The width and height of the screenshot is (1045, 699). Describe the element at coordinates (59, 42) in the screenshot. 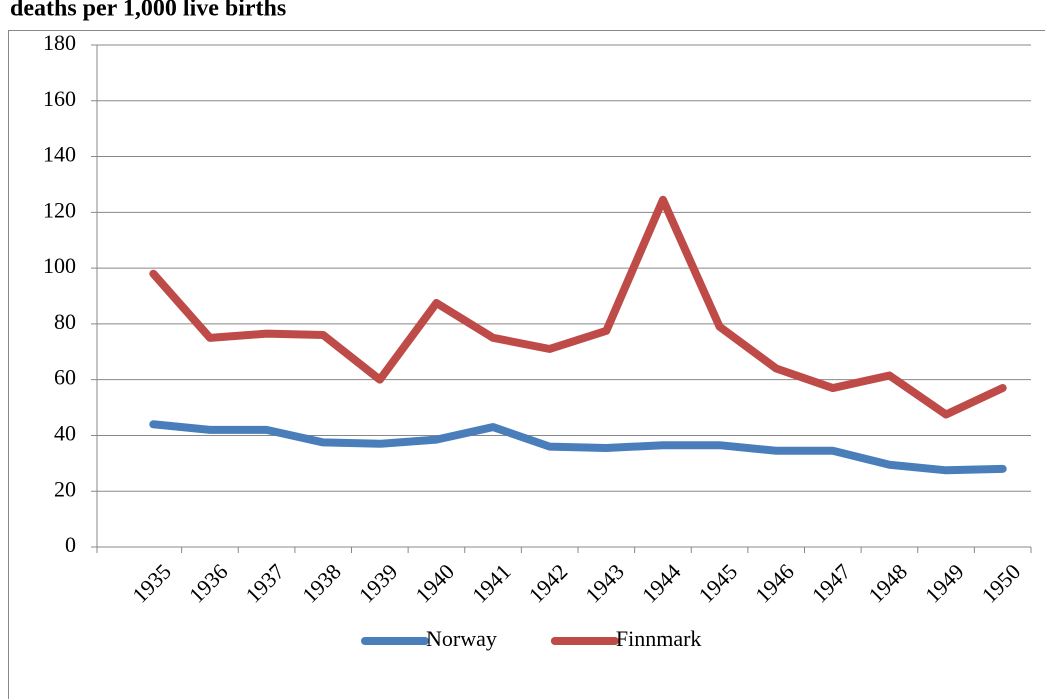

I see `y-tick-label: 180` at that location.